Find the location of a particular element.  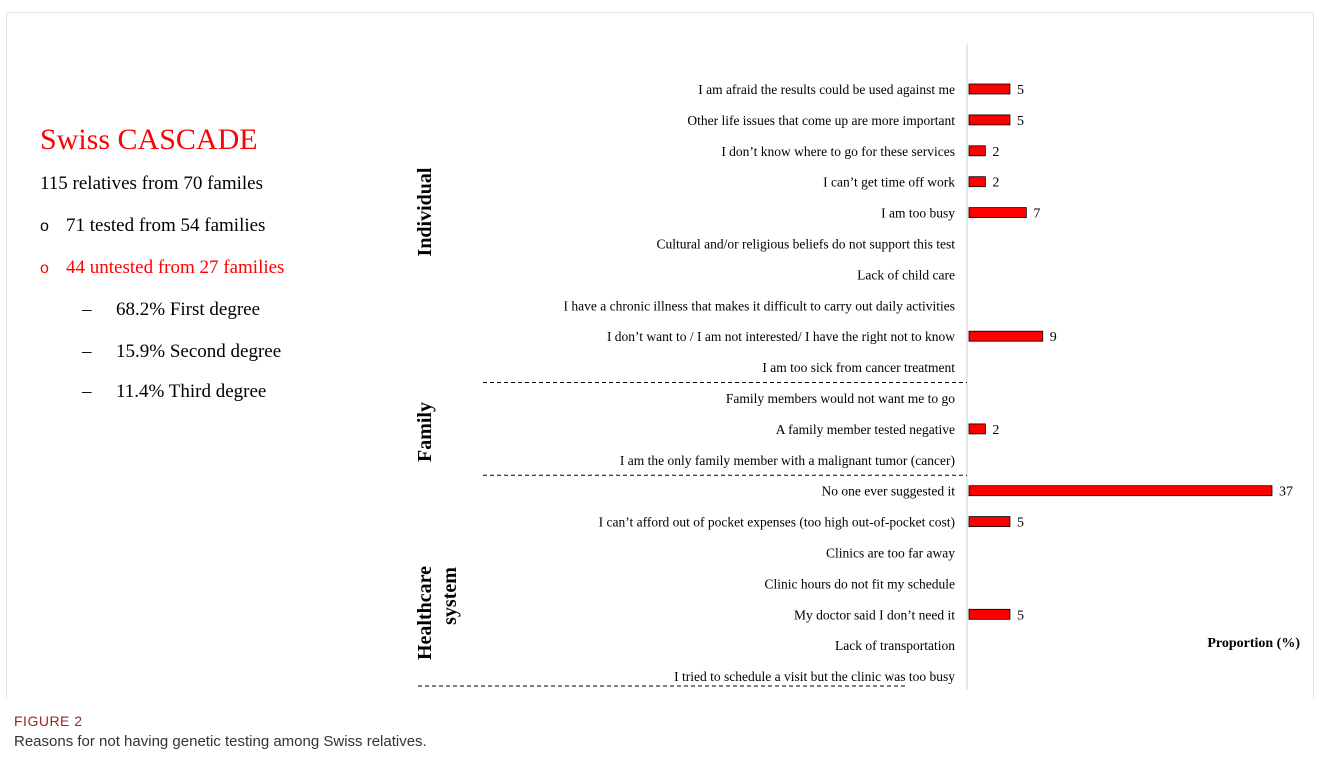

group-label-line-2: system is located at coordinates (450, 596).